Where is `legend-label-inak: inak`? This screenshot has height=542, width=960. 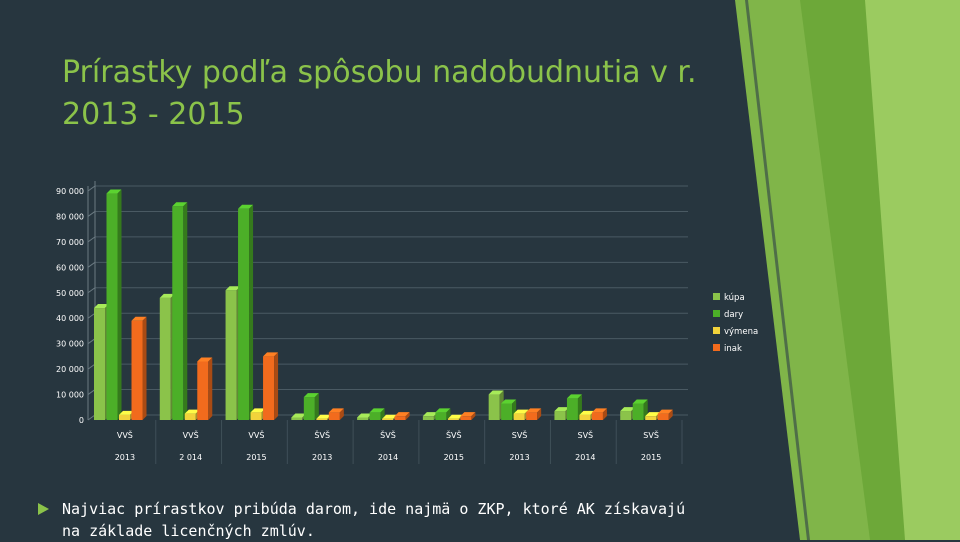
legend-label-inak: inak is located at coordinates (733, 349).